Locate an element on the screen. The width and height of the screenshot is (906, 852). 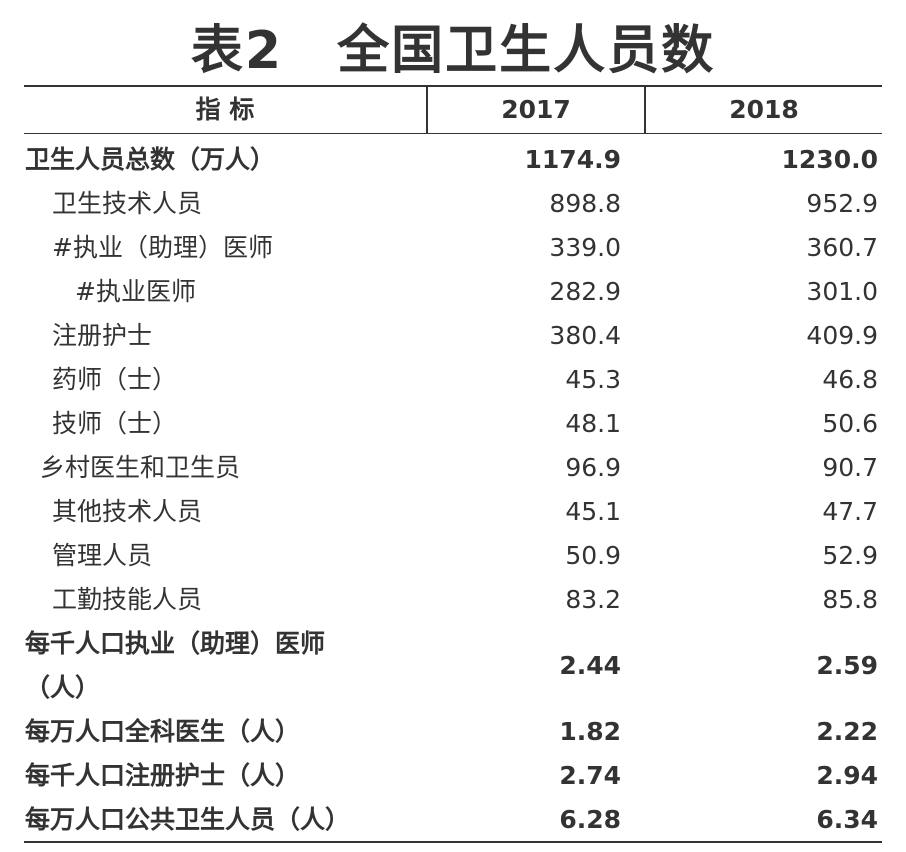
value-cell: 2.59 is located at coordinates (847, 665).